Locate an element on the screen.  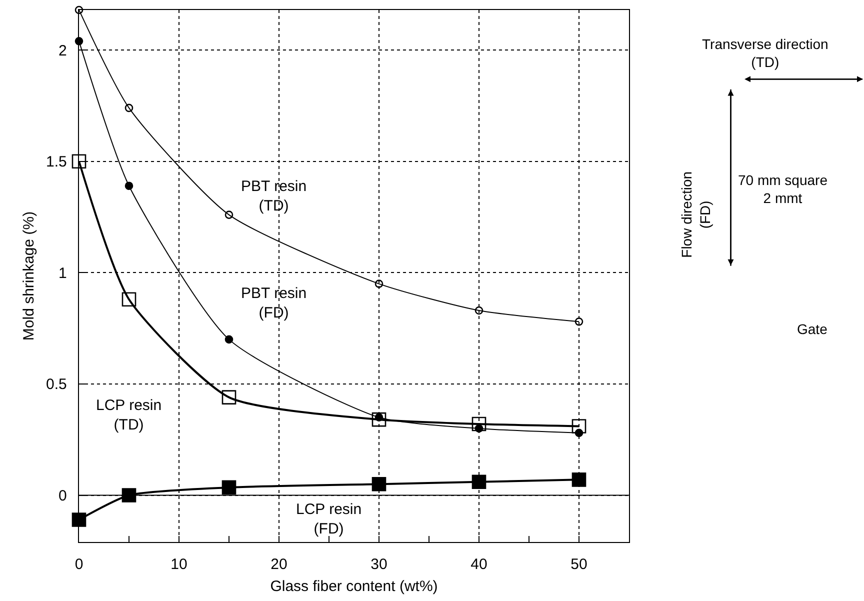
text: LCP resin (TD) is located at coordinates (129, 415).